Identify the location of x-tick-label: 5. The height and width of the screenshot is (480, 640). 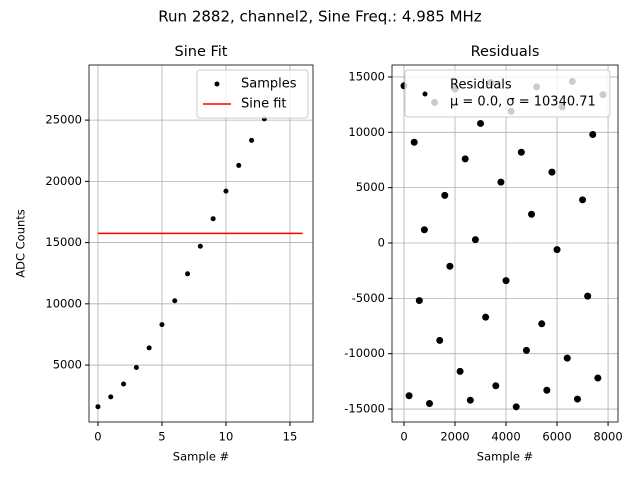
(161, 437).